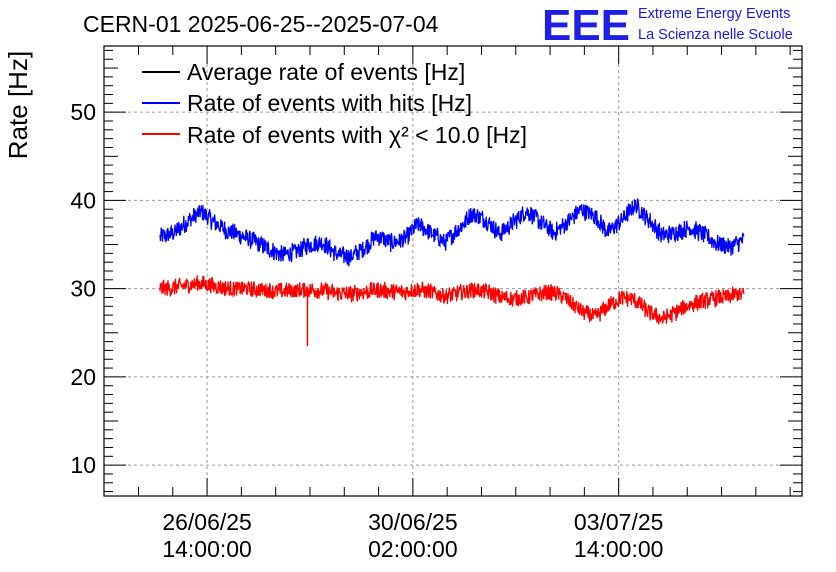  I want to click on x-tick-label-date: 30/06/25, so click(413, 522).